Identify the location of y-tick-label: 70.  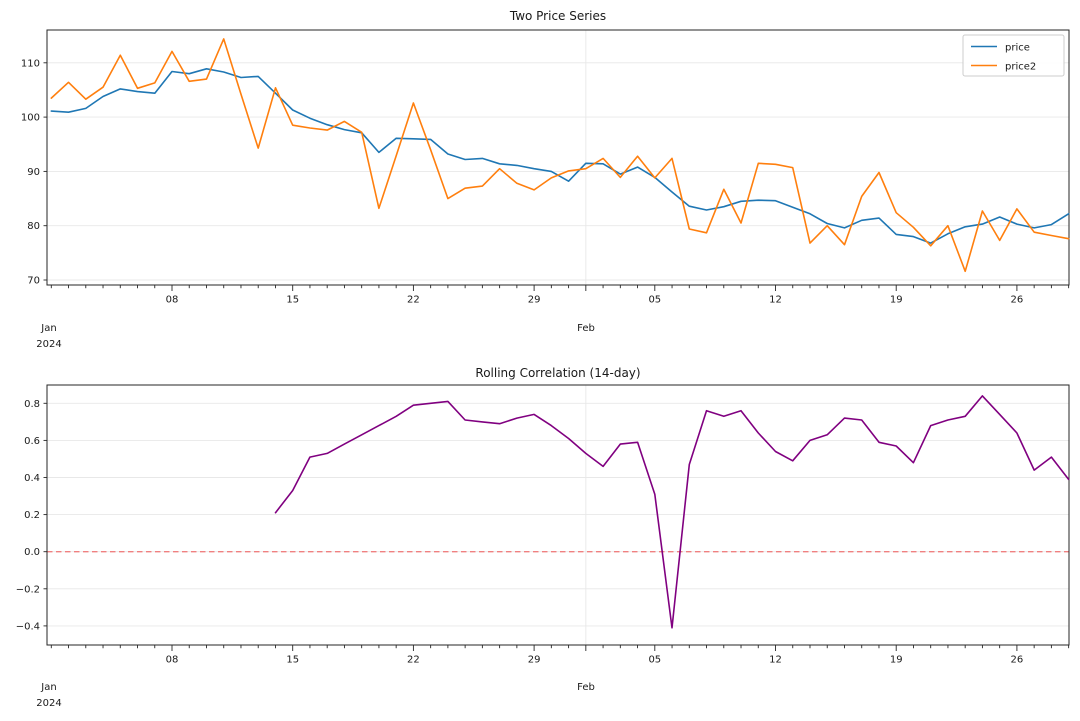
(33, 281).